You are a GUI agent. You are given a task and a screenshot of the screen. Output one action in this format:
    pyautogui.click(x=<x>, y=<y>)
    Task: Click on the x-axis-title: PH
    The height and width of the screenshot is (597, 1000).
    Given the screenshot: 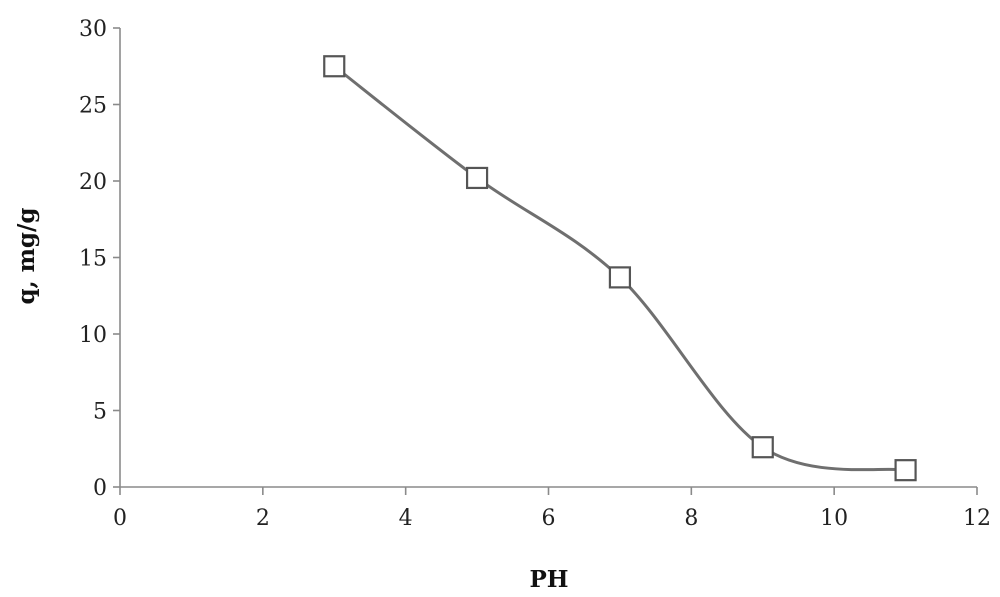 What is the action you would take?
    pyautogui.click(x=548, y=579)
    